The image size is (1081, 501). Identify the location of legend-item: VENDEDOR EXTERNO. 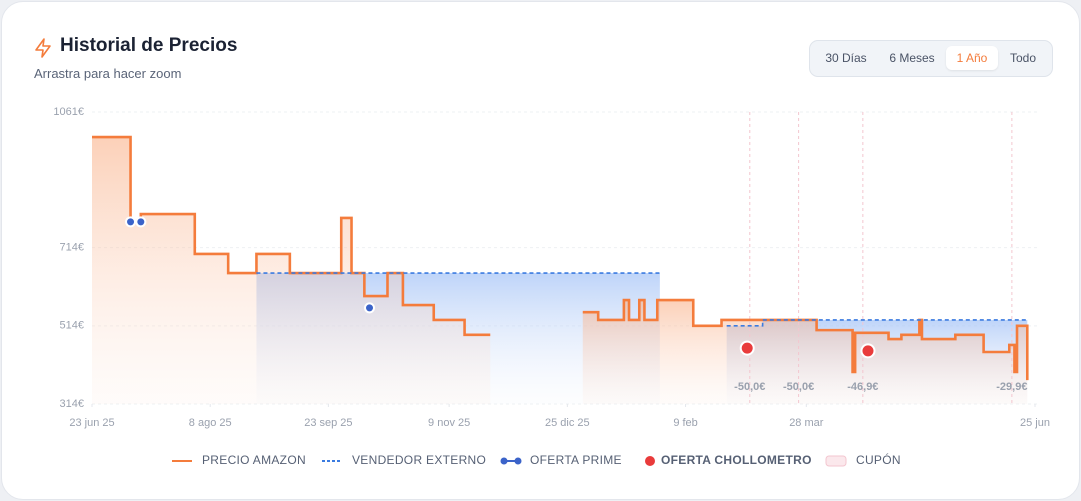
(404, 460).